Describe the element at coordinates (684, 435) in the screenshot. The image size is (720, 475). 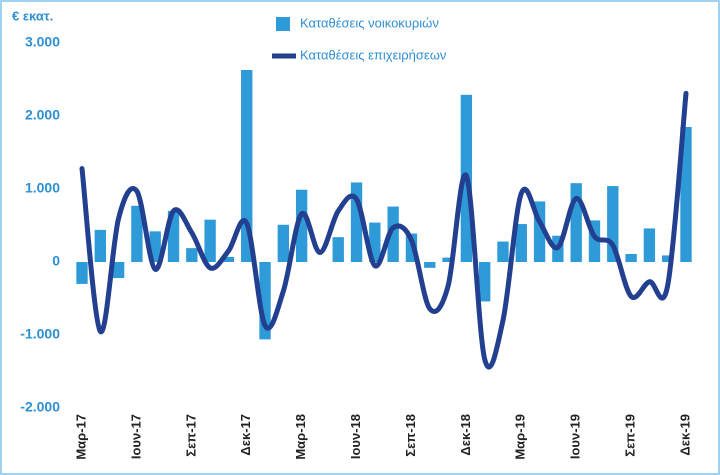
I see `x-tick-label: Δεκ-19` at that location.